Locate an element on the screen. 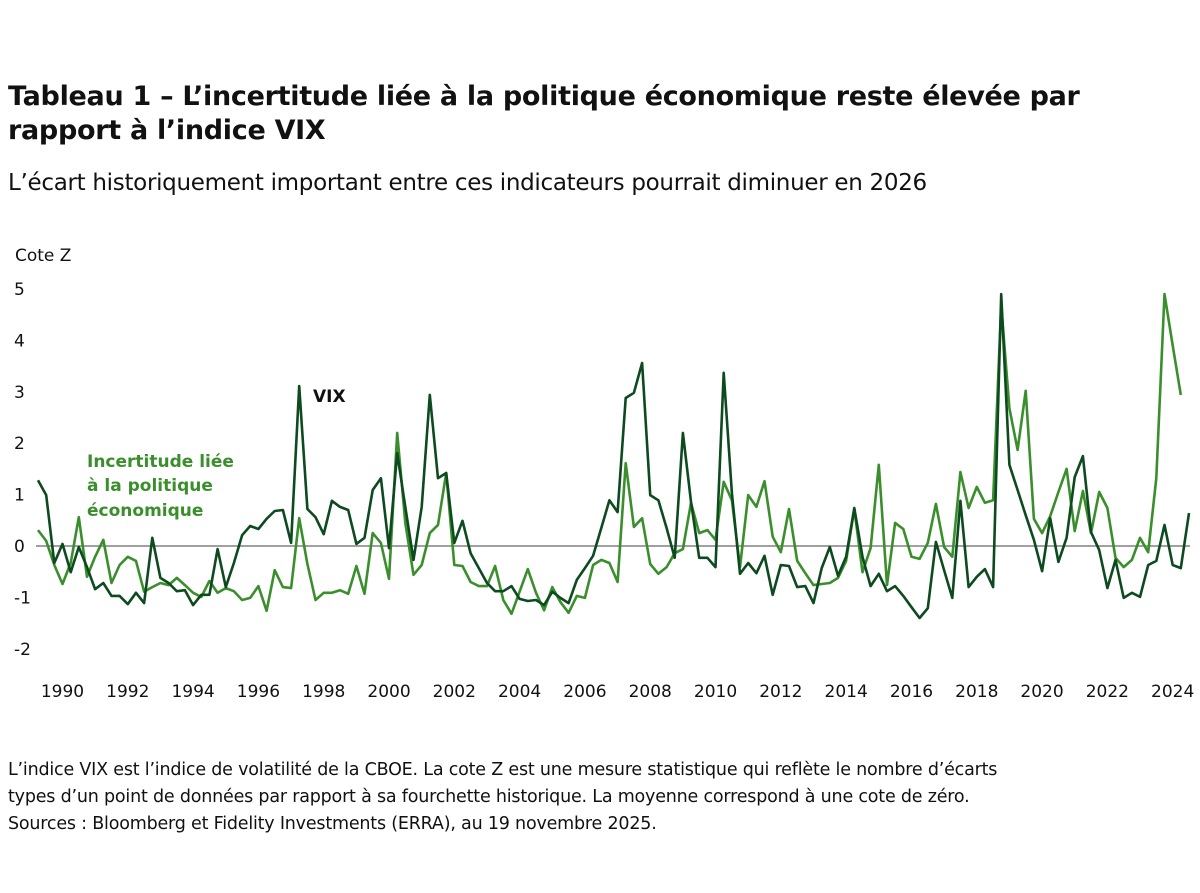 The image size is (1200, 893). x-tick-label: 2002 is located at coordinates (454, 692).